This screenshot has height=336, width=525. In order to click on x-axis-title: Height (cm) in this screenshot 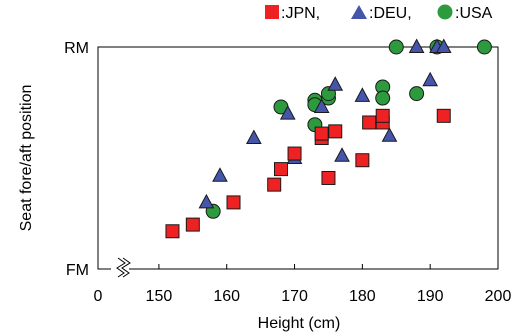, I will do `click(299, 323)`.